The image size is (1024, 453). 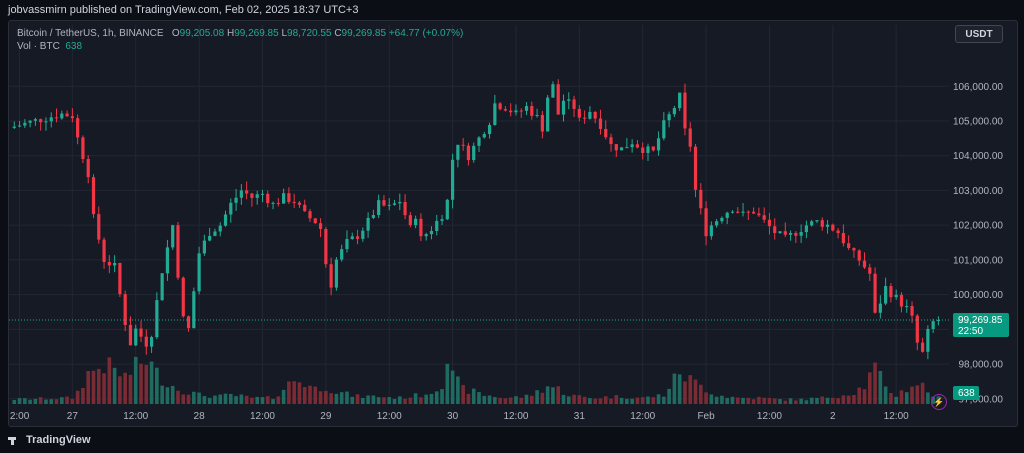 What do you see at coordinates (90, 33) in the screenshot?
I see `symbol-label: Bitcoin / TetherUS, 1h, BINANCE` at bounding box center [90, 33].